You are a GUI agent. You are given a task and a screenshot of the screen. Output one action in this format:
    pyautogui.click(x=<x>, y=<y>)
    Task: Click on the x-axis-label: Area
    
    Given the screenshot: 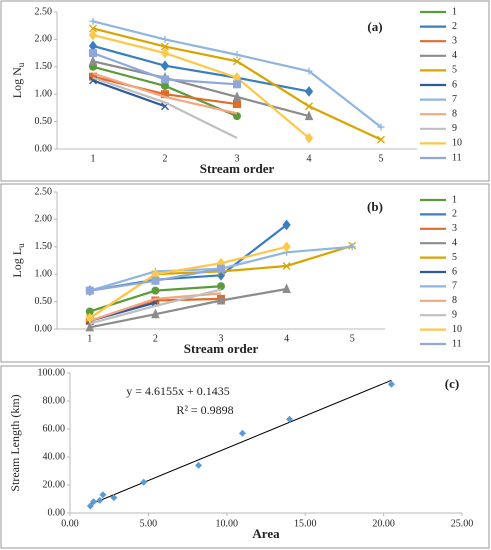 What is the action you would take?
    pyautogui.click(x=266, y=533)
    